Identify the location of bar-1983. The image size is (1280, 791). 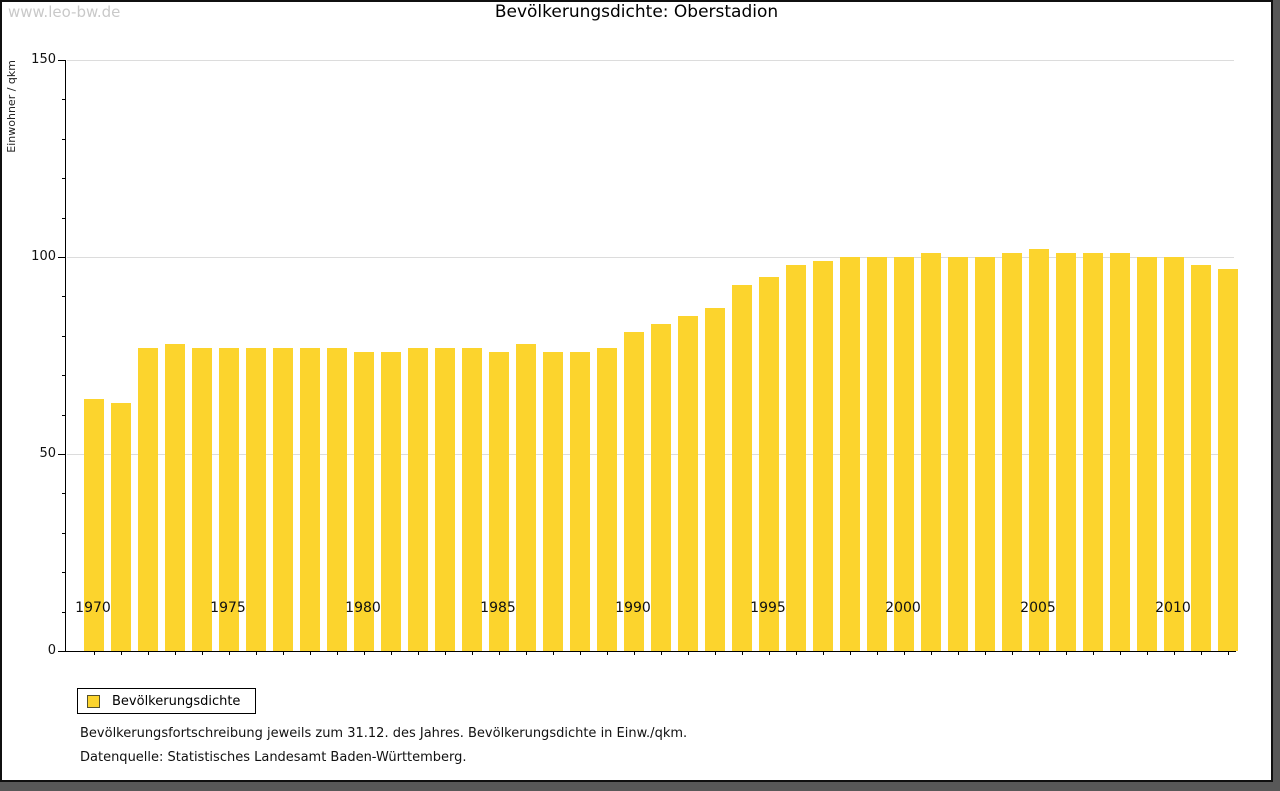
(445, 499).